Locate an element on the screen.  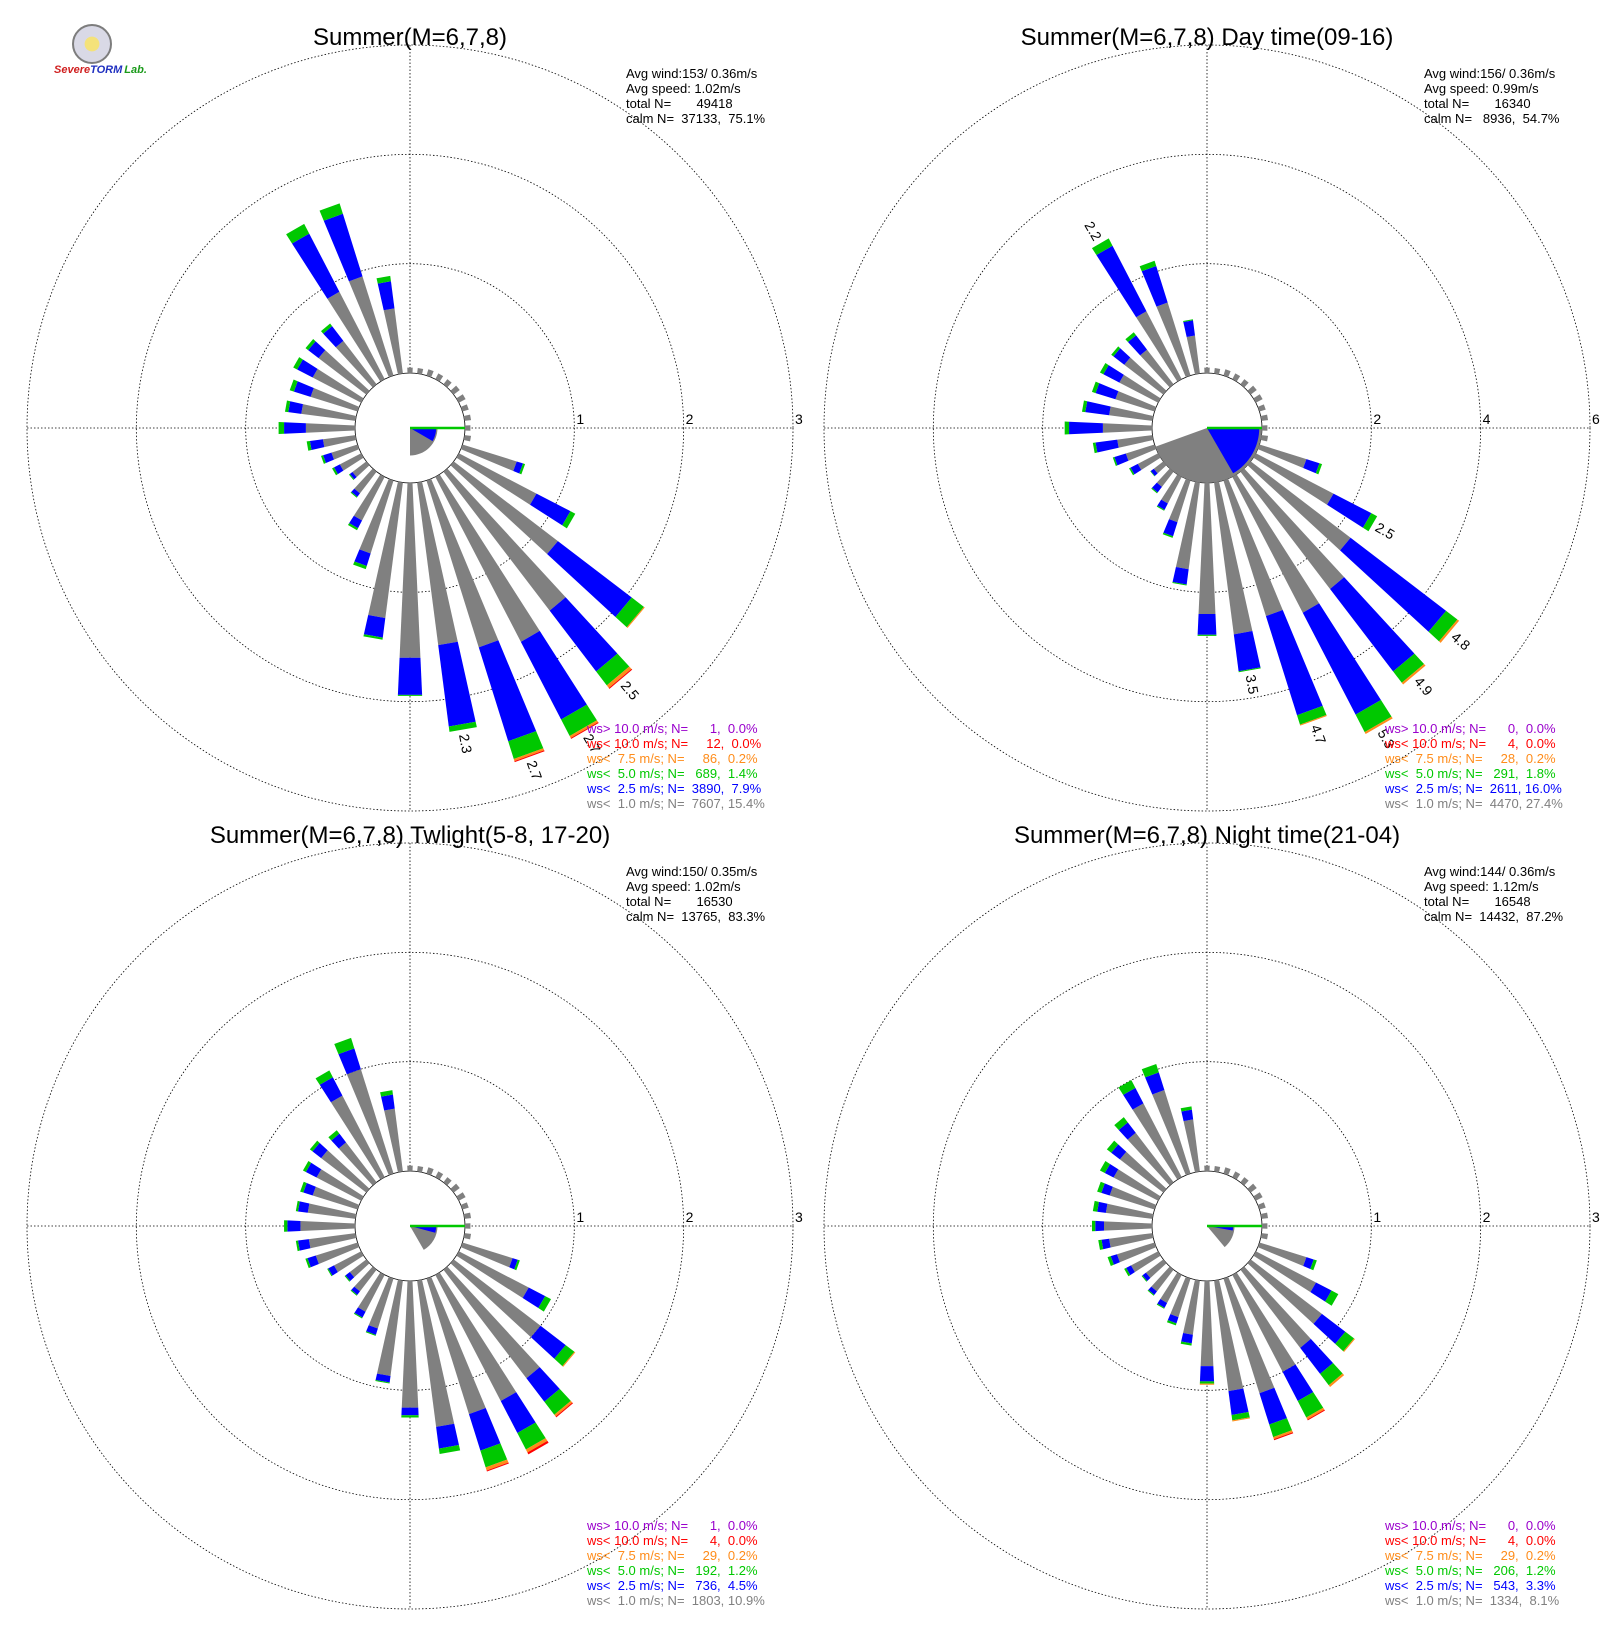
legend-entry: ws< 5.0 m/s; N= 192, 1.2% is located at coordinates (672, 1570).